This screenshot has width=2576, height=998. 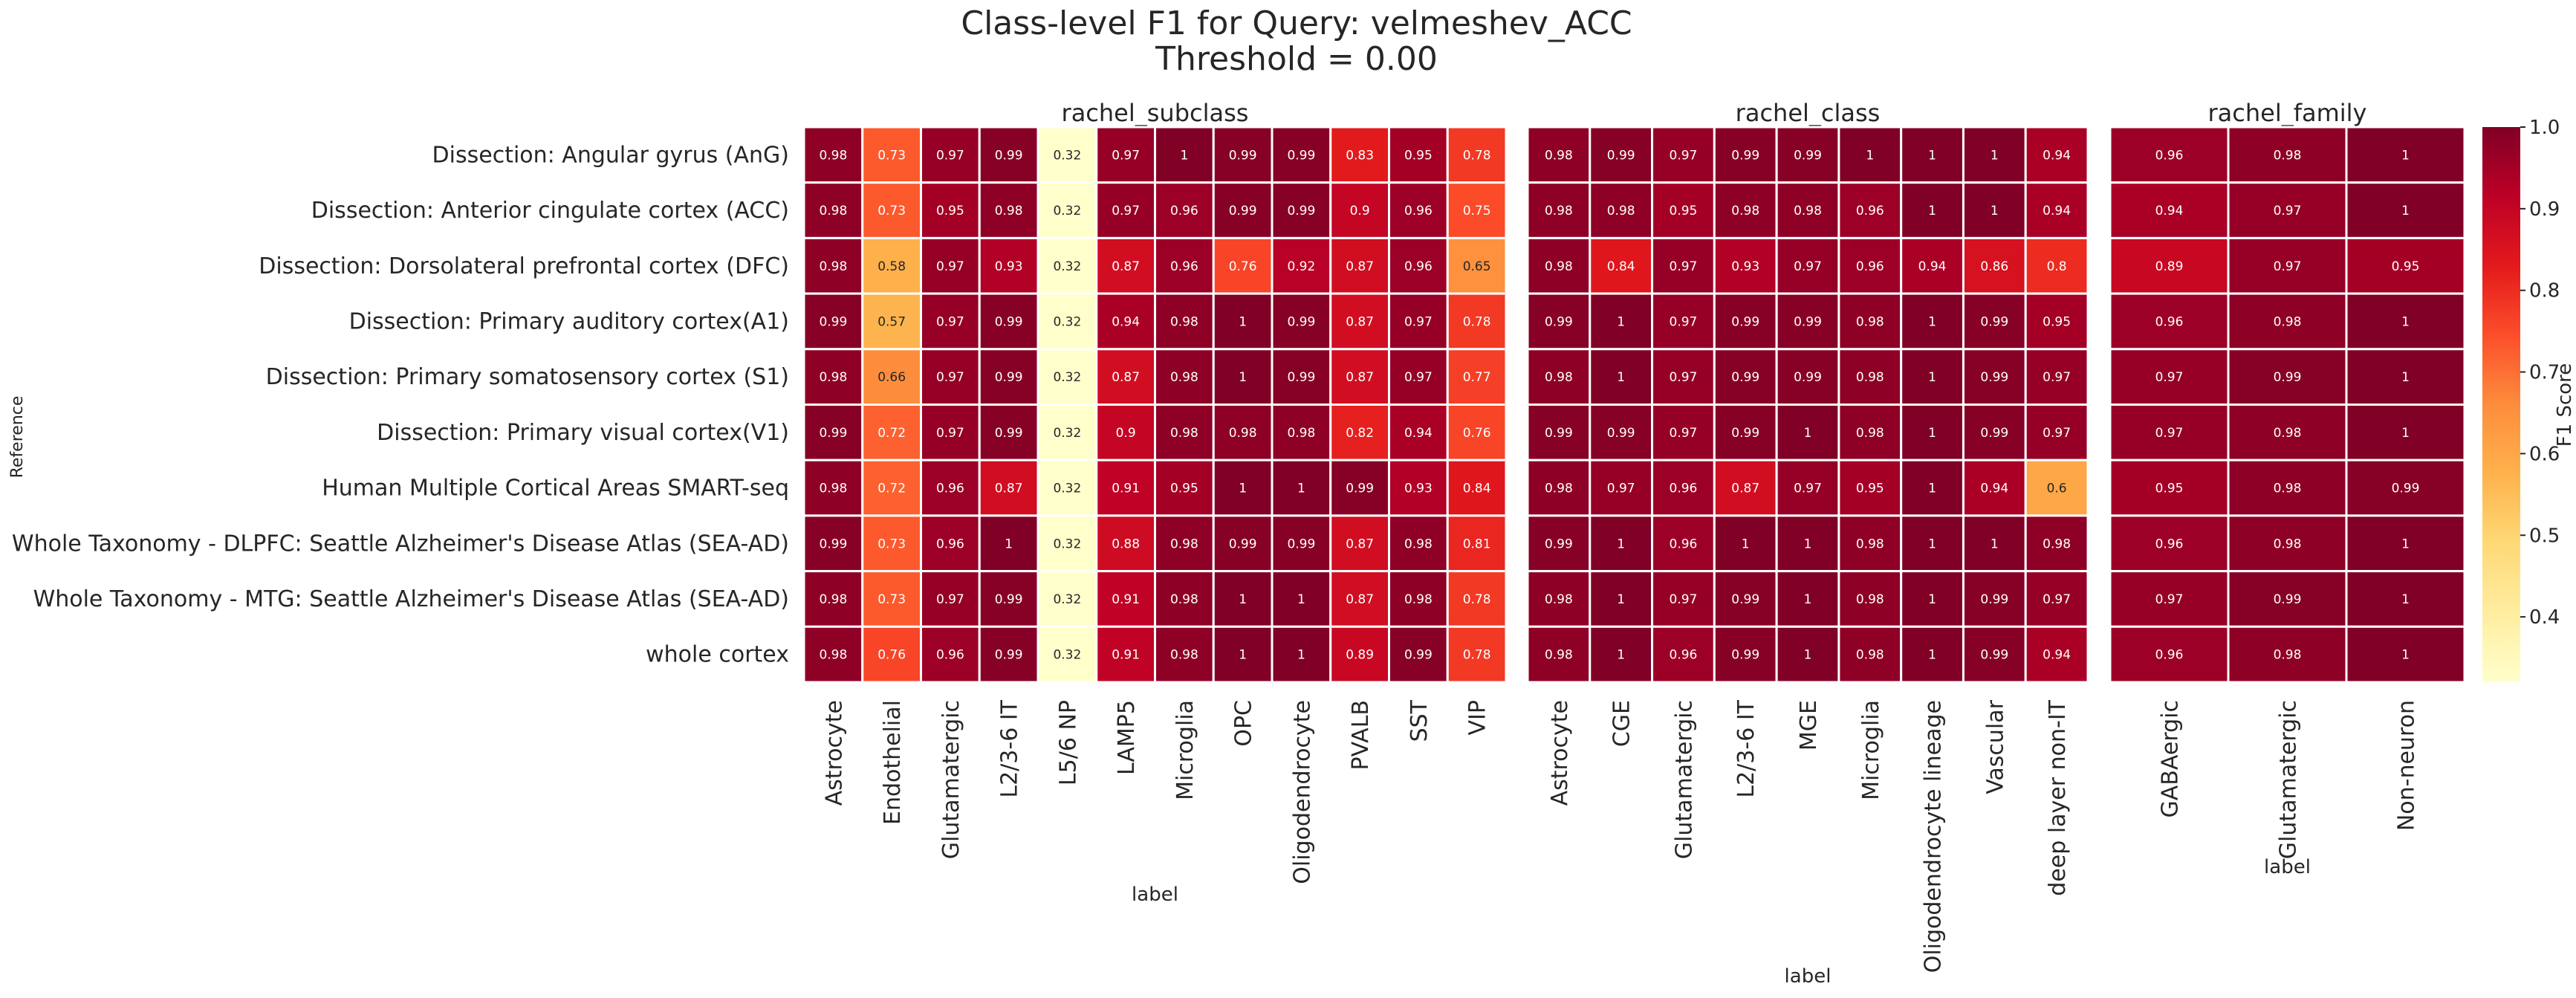 What do you see at coordinates (1995, 746) in the screenshot?
I see `column-label-vascular: Vascular` at bounding box center [1995, 746].